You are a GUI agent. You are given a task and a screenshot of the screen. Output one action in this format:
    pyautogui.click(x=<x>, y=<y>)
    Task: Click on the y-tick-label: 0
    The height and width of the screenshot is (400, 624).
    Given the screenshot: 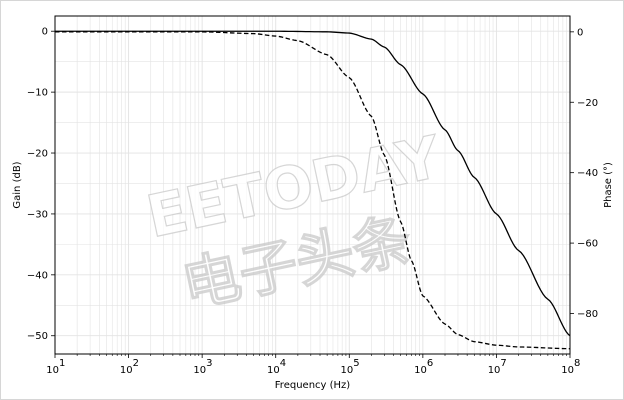 What is the action you would take?
    pyautogui.click(x=45, y=32)
    